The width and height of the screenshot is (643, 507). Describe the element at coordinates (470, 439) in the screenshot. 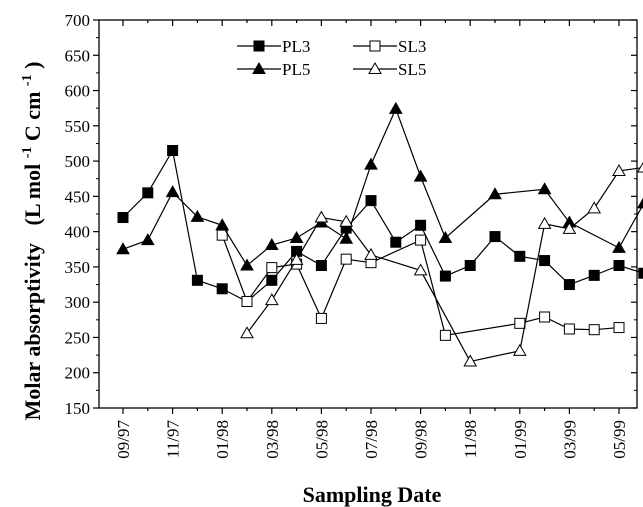

I see `x-tick-label: 11/98` at that location.